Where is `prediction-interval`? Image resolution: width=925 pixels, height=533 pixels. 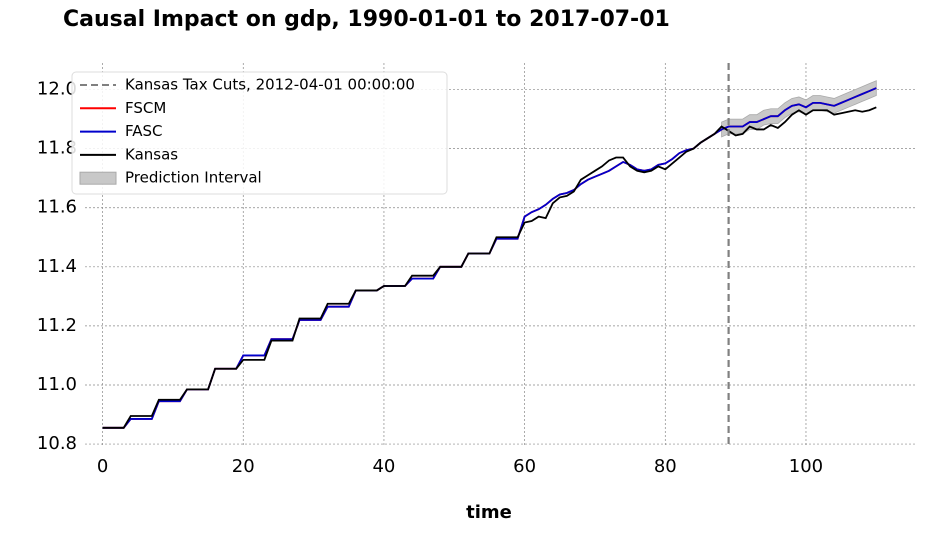 prediction-interval is located at coordinates (799, 109).